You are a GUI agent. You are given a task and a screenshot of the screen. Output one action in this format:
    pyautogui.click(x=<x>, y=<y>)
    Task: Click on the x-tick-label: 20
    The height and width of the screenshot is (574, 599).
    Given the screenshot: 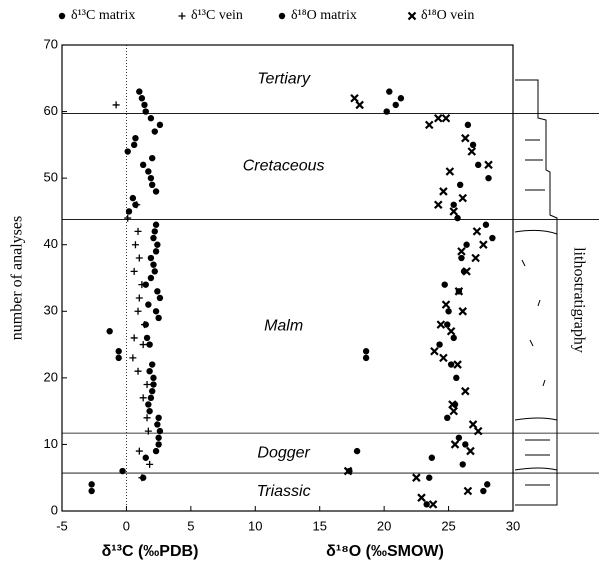 What is the action you would take?
    pyautogui.click(x=384, y=525)
    